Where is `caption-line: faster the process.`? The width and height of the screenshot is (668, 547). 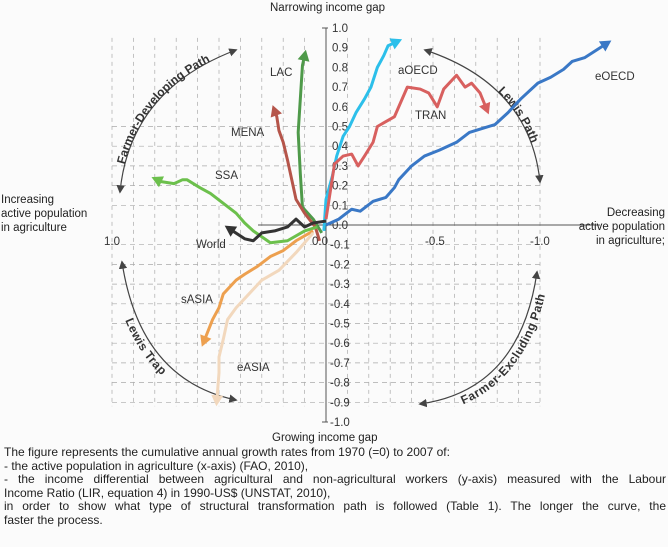
caption-line: faster the process. is located at coordinates (53, 519).